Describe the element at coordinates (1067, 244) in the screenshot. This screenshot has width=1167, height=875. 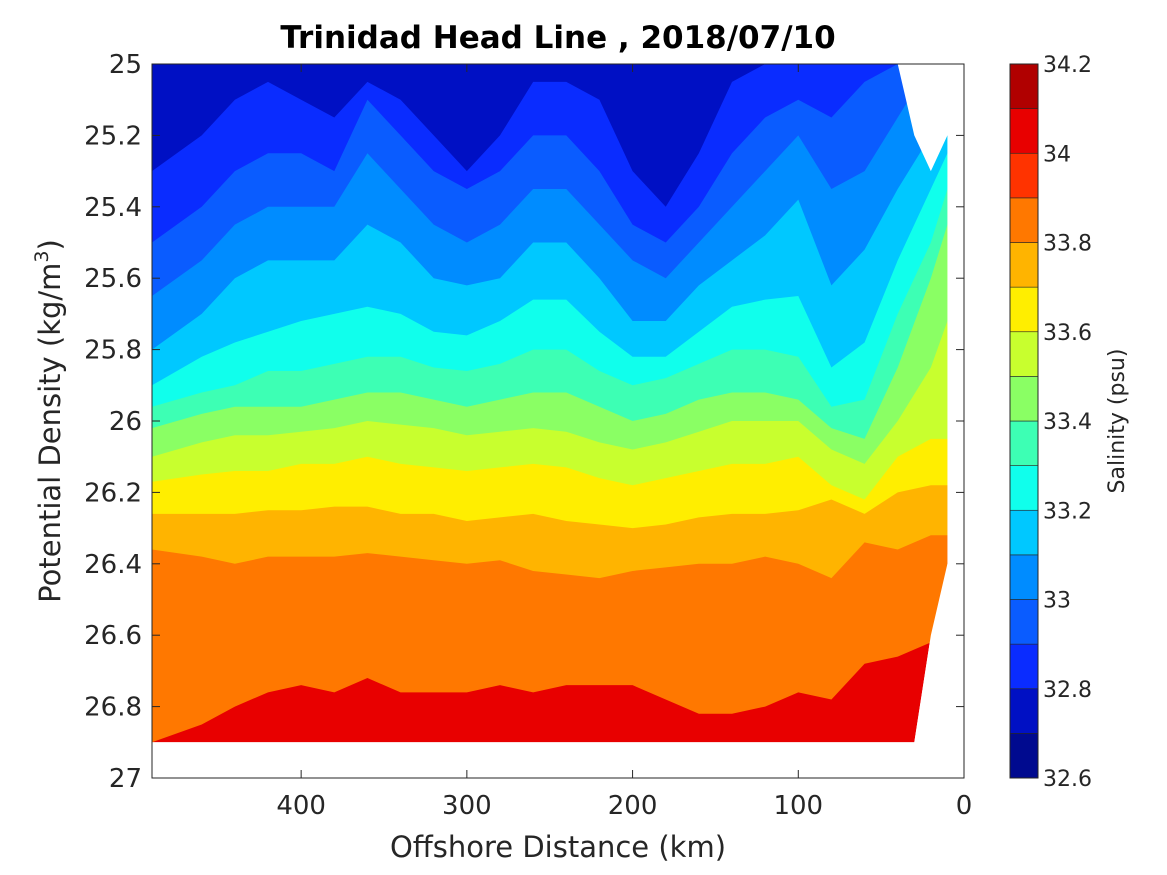
I see `colorbar-tick-label: 33.8` at that location.